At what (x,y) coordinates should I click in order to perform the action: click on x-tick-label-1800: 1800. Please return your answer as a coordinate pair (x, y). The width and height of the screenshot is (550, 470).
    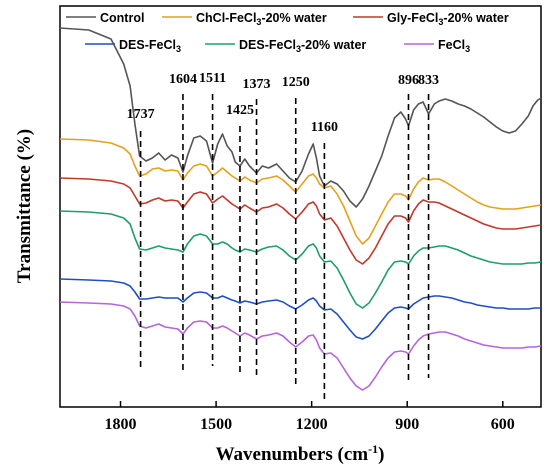
    Looking at the image, I should click on (121, 424).